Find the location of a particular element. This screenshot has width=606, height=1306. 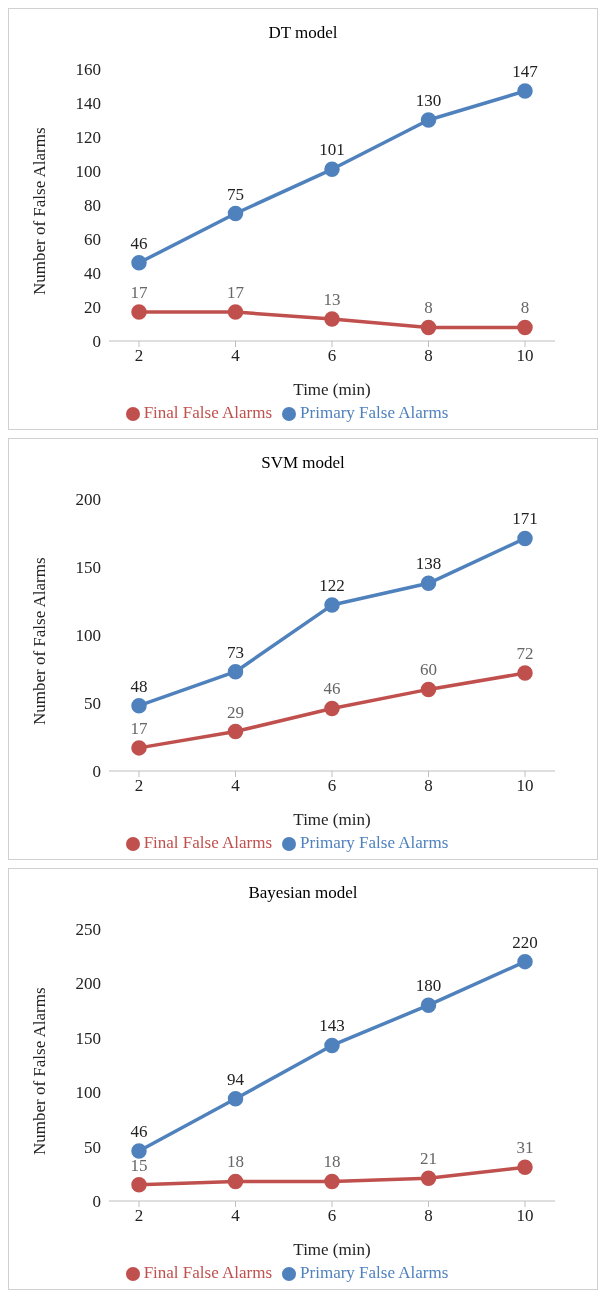

y-tick-label: 140 is located at coordinates (88, 104).